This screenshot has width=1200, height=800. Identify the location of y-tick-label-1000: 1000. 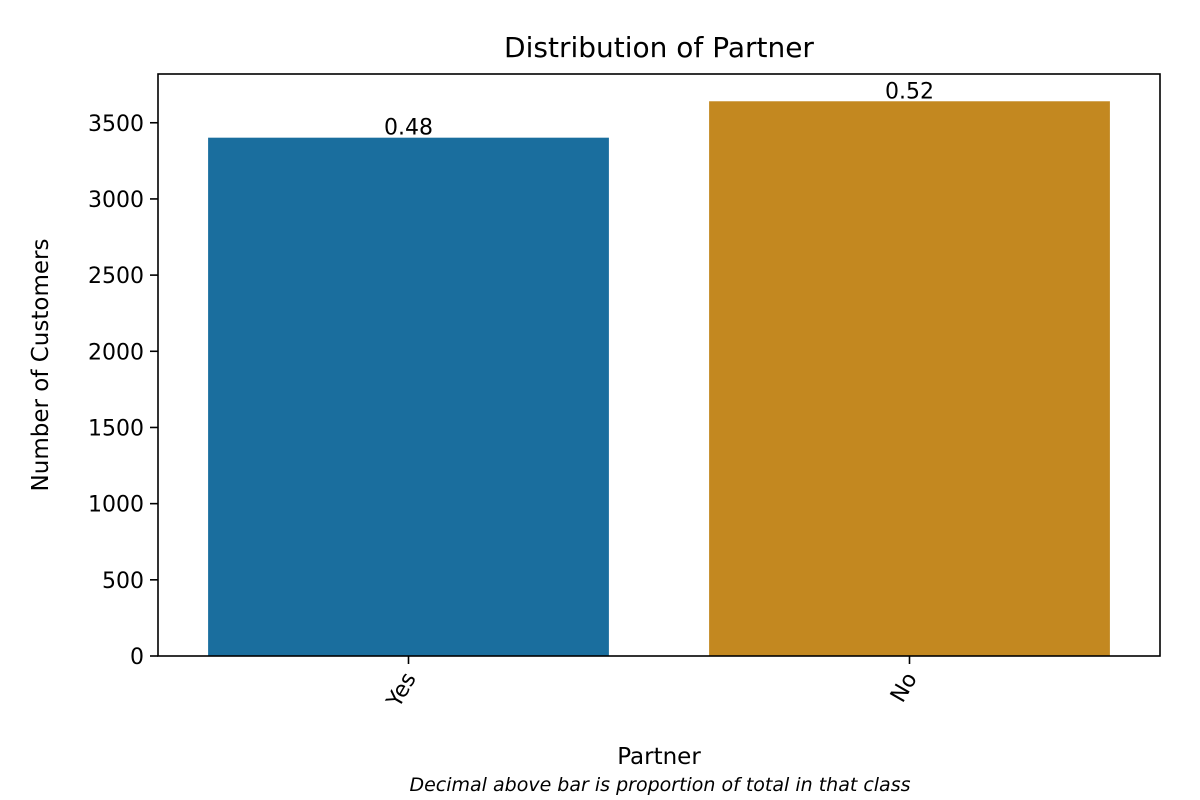
(116, 505).